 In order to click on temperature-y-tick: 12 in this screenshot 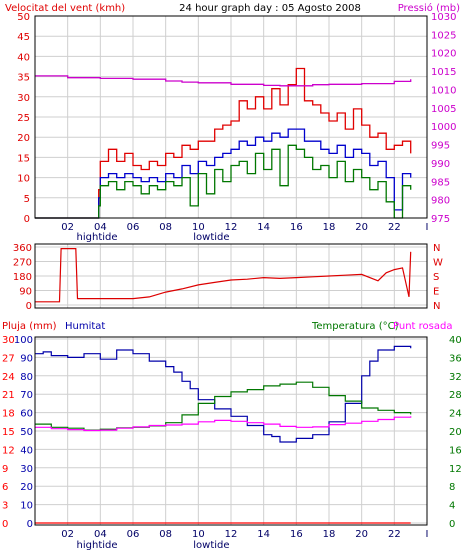, I will do `click(455, 469)`.